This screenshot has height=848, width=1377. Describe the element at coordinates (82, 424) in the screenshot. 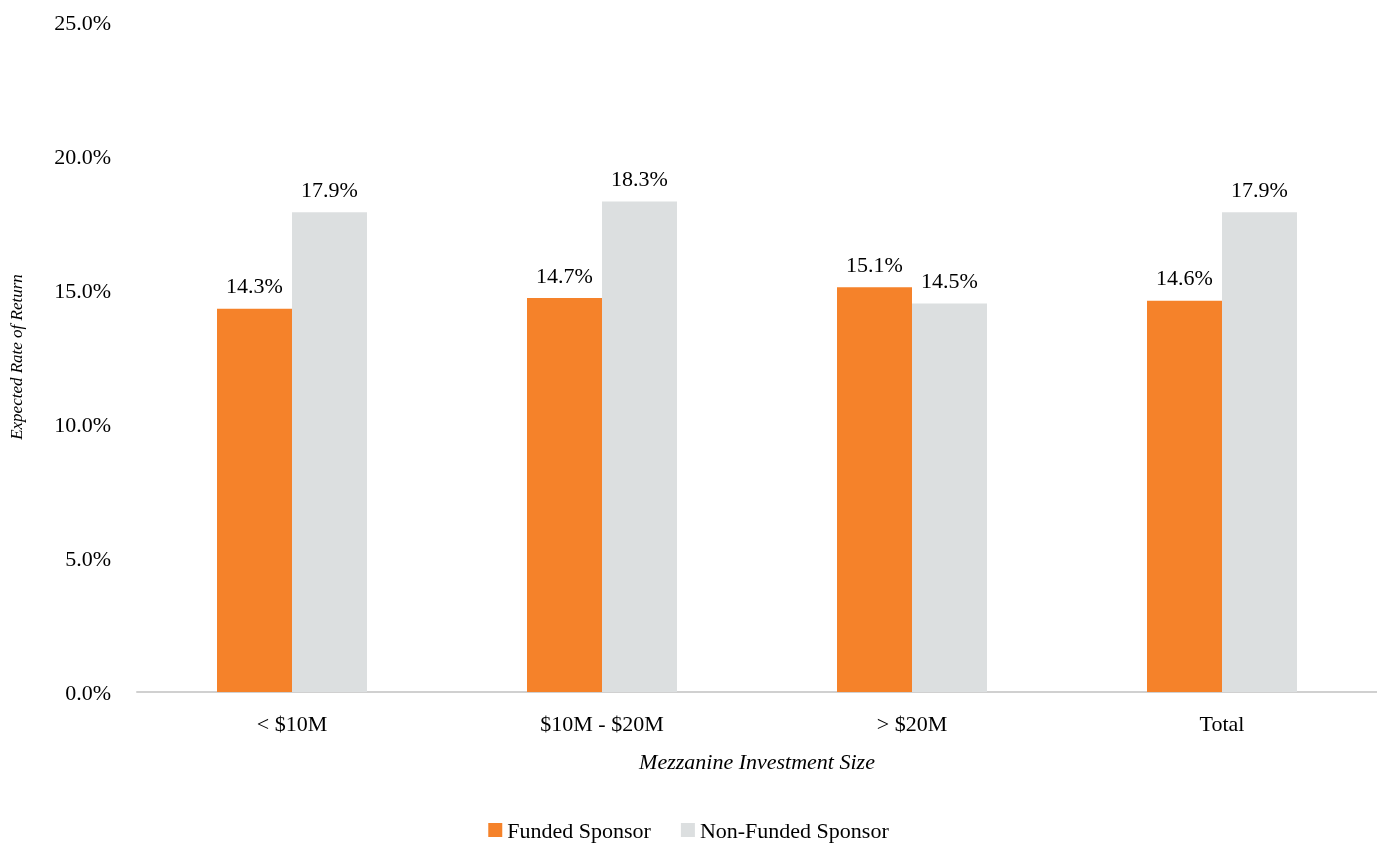

I see `y-tick-label: 10.0%` at that location.